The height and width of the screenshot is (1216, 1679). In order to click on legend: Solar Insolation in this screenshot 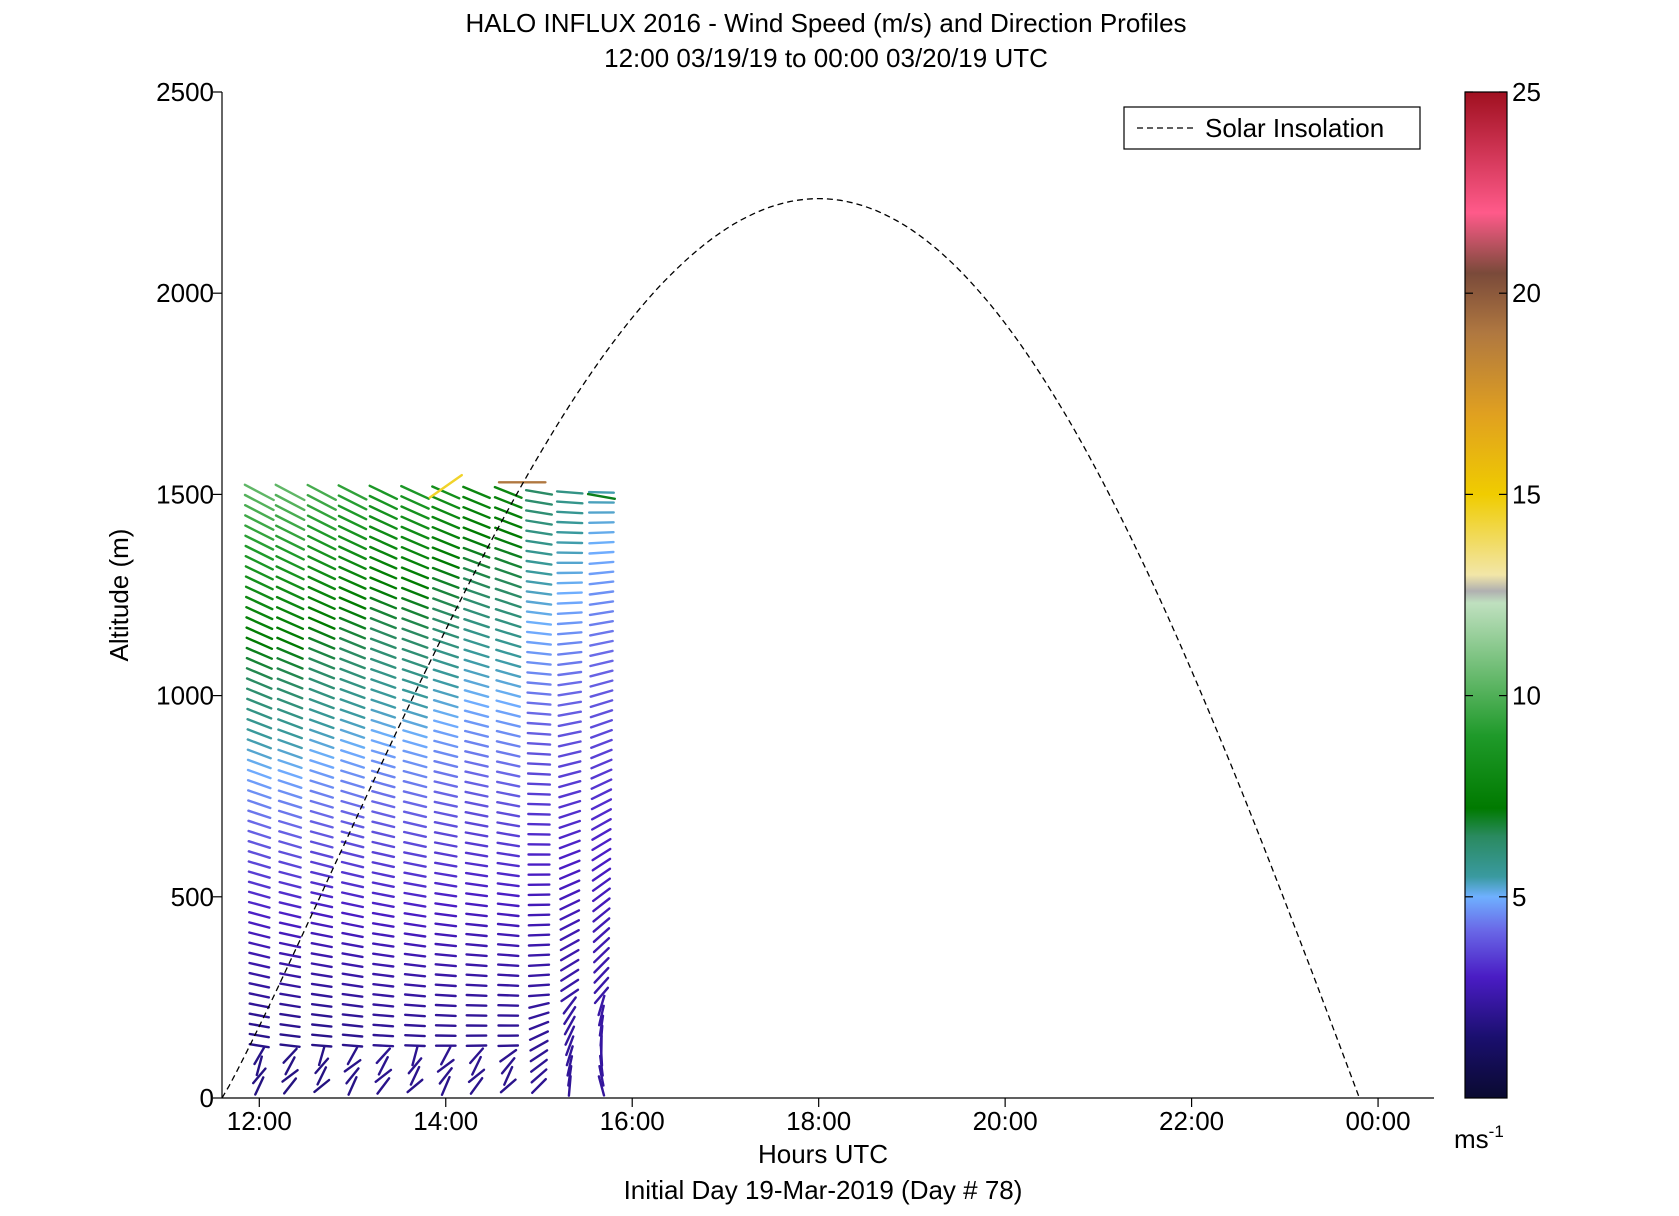, I will do `click(1272, 128)`.